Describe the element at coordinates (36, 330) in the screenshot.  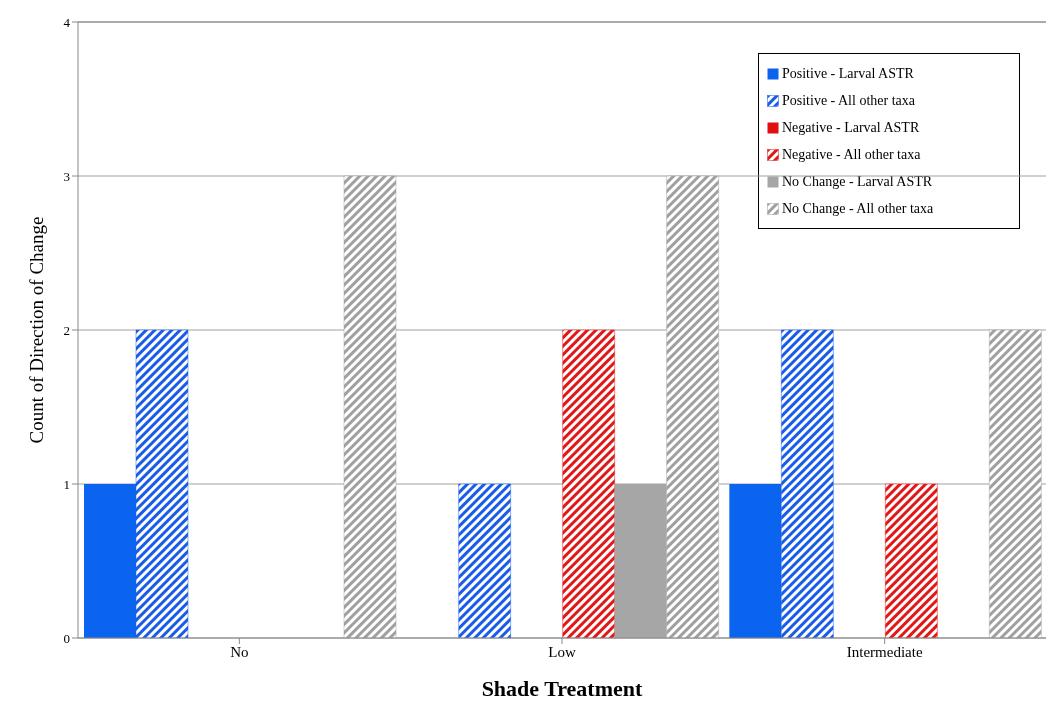
I see `y-axis-title: Count of Direction of Change` at that location.